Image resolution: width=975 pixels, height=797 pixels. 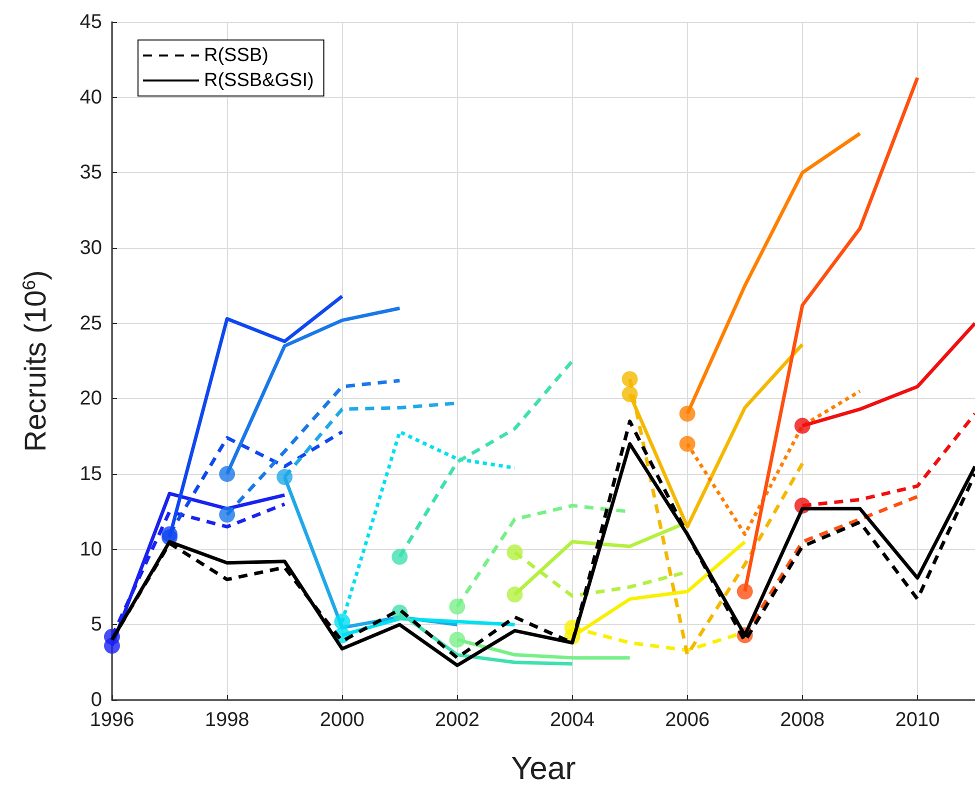 What do you see at coordinates (91, 22) in the screenshot?
I see `y-tick-label: 45` at bounding box center [91, 22].